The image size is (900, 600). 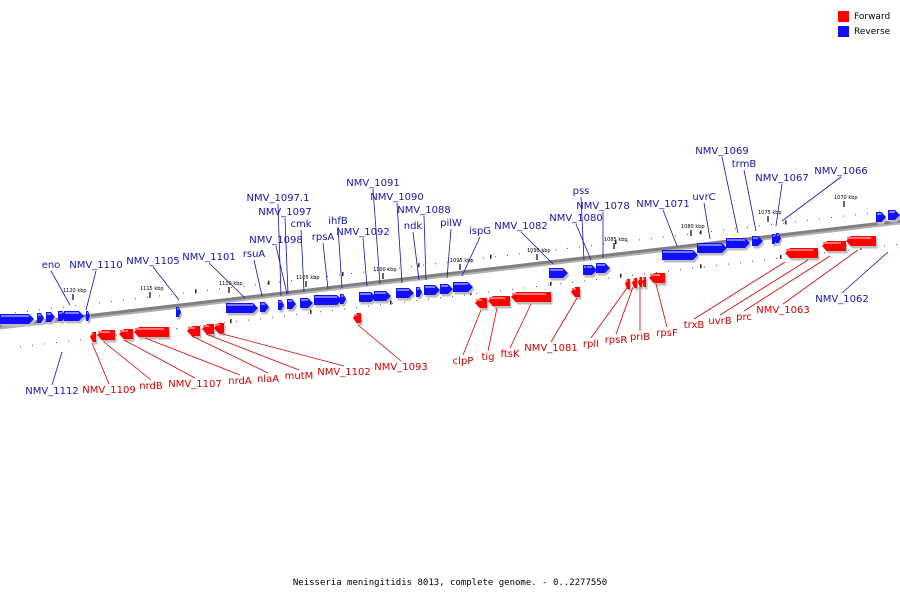 I want to click on reverse-gene-label: NMV_1110, so click(x=95, y=265).